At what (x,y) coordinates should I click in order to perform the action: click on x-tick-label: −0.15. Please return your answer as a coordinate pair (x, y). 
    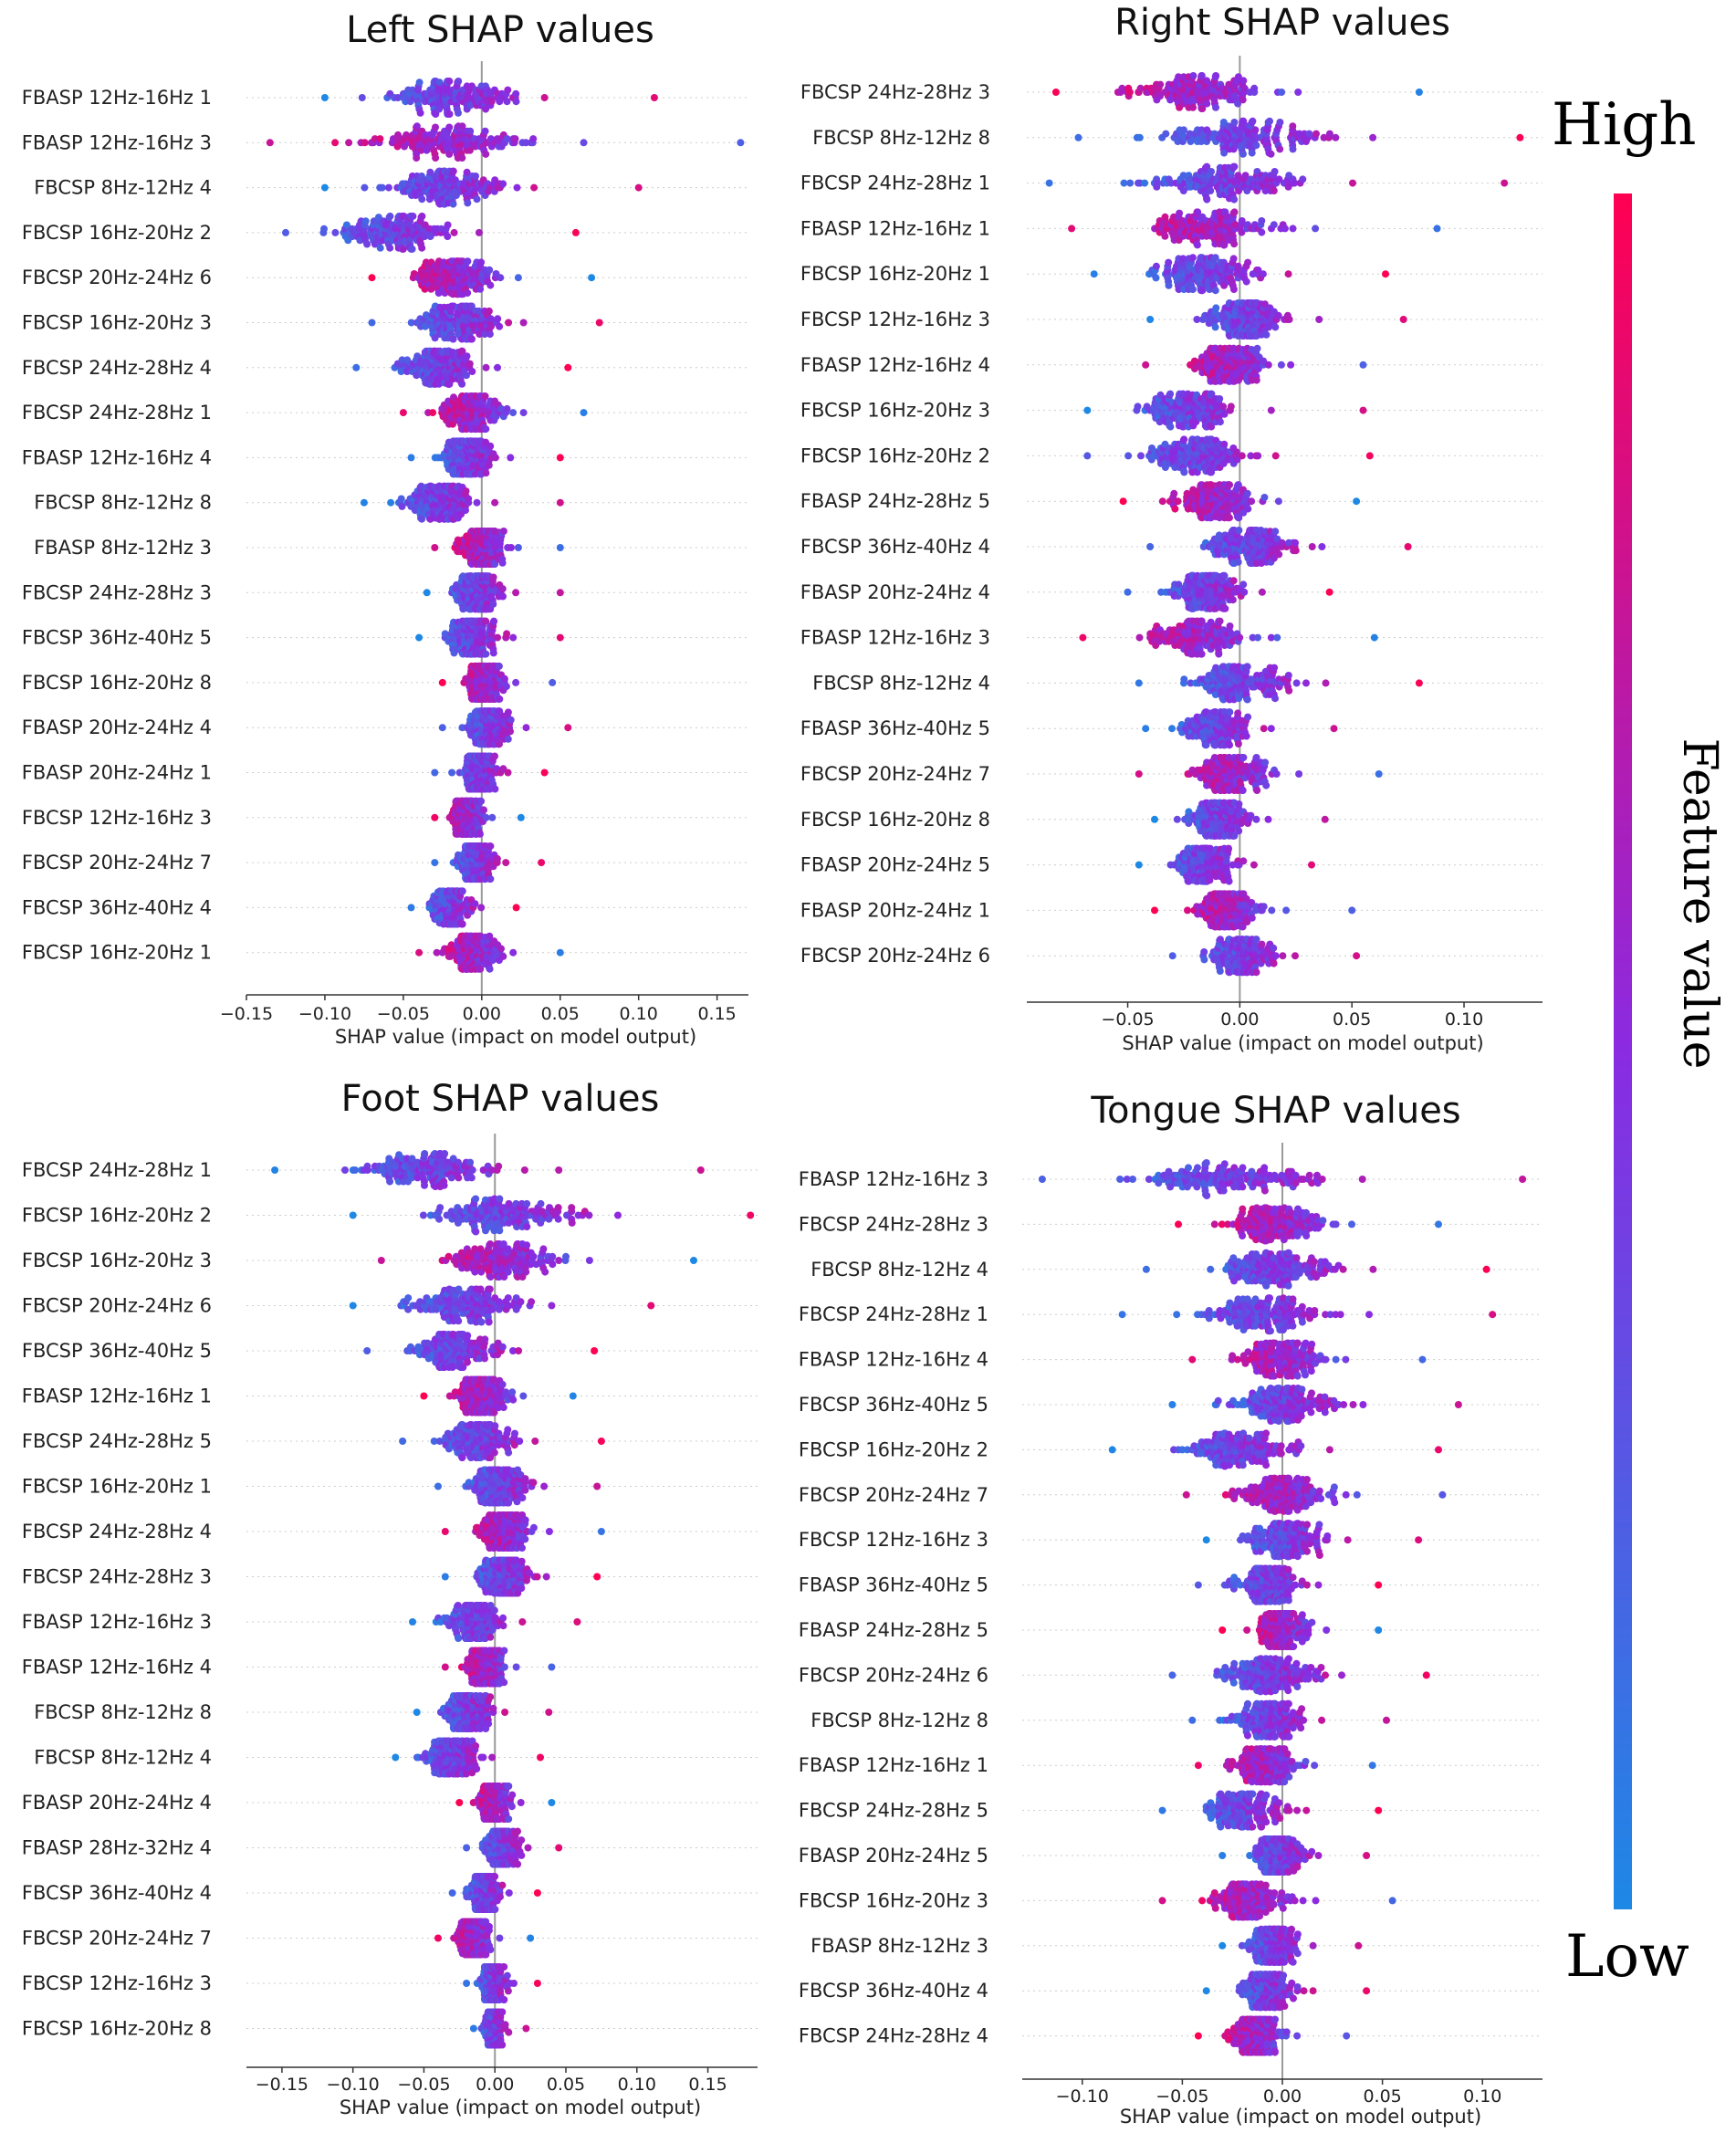
    Looking at the image, I should click on (246, 1014).